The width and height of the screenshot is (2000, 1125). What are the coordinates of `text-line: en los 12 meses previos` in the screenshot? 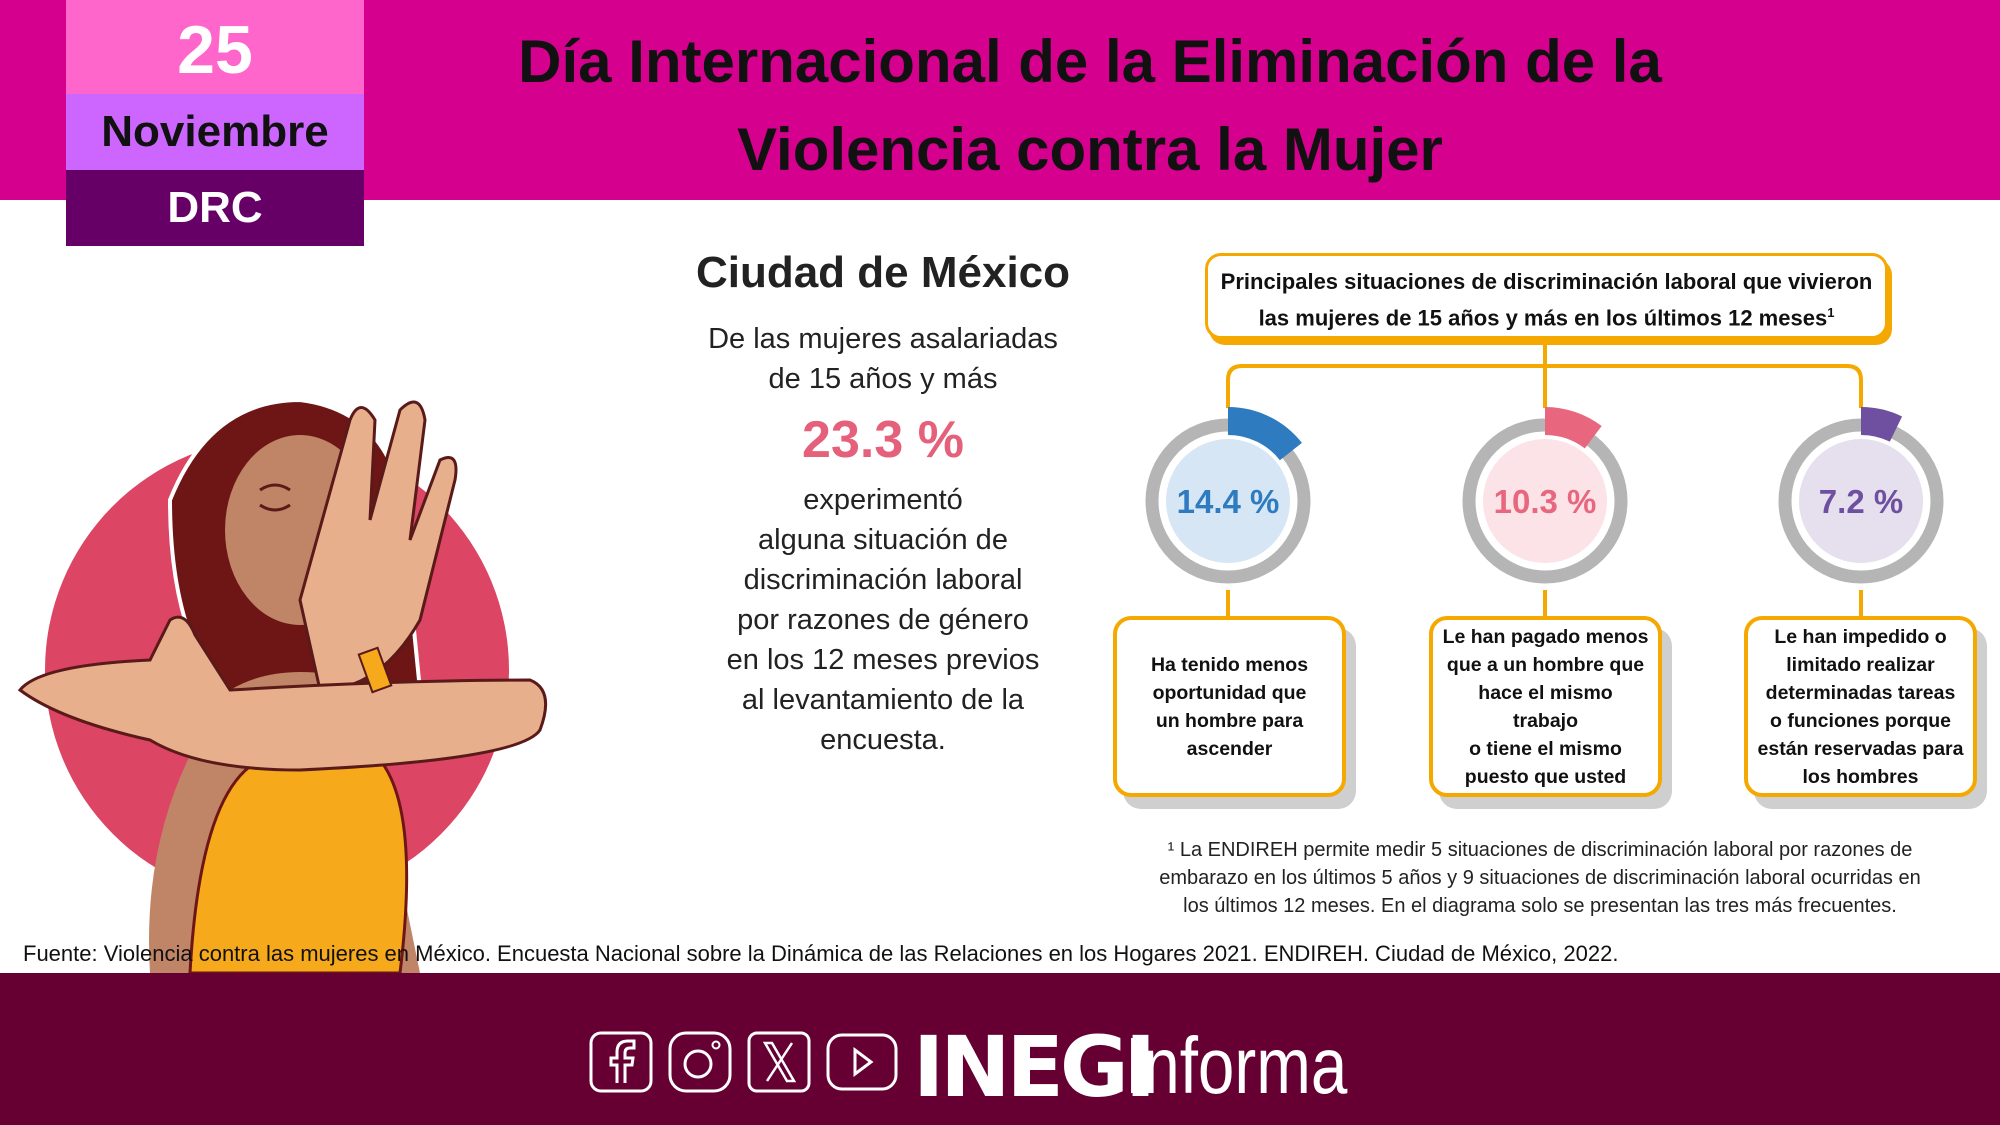 It's located at (883, 660).